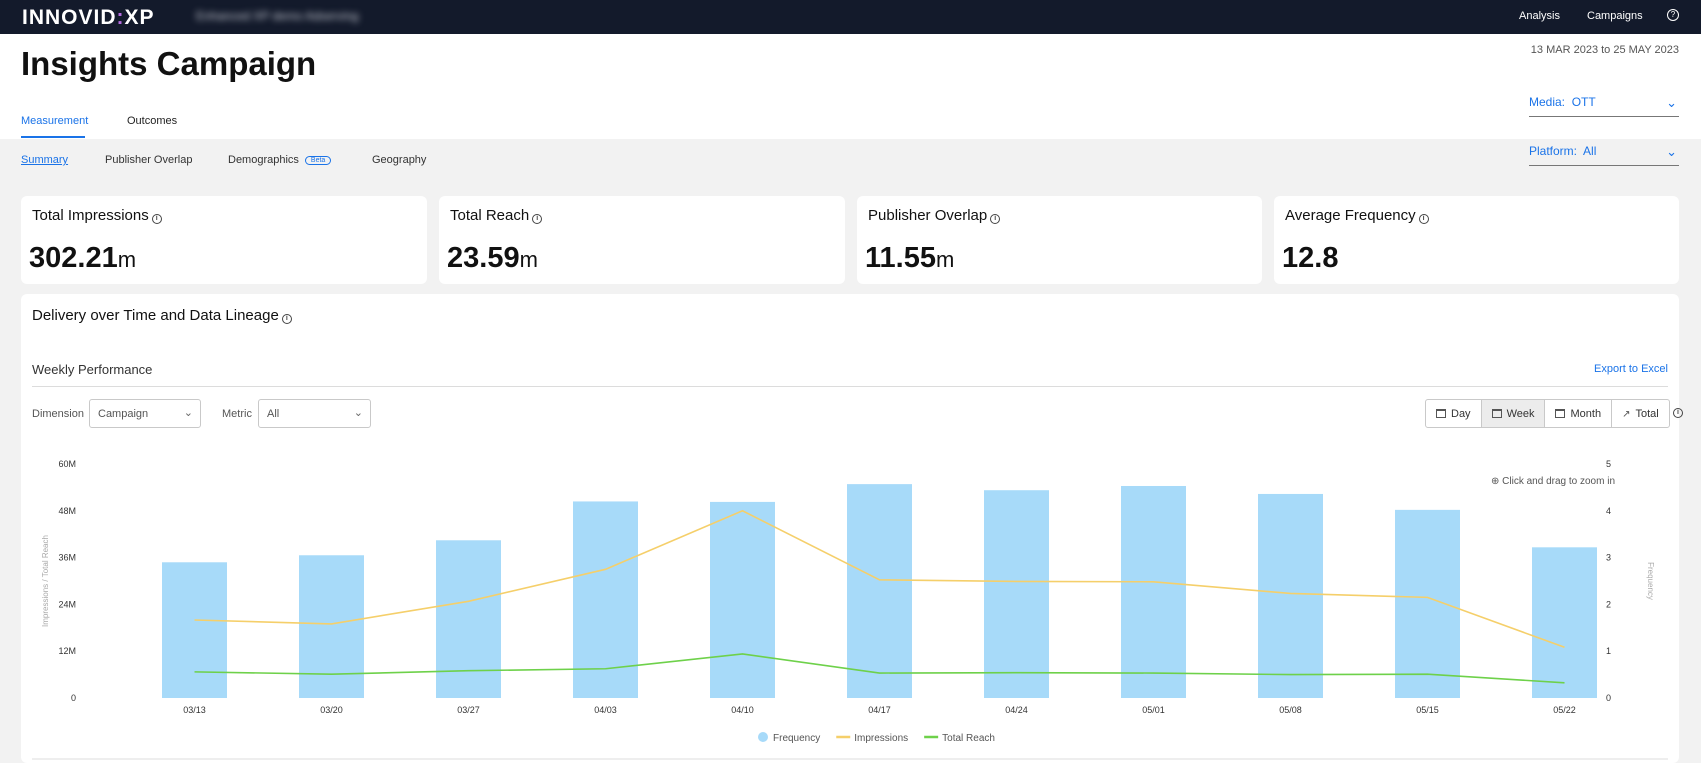 The height and width of the screenshot is (763, 1701). What do you see at coordinates (468, 710) in the screenshot?
I see `x-tick-label: 03/27` at bounding box center [468, 710].